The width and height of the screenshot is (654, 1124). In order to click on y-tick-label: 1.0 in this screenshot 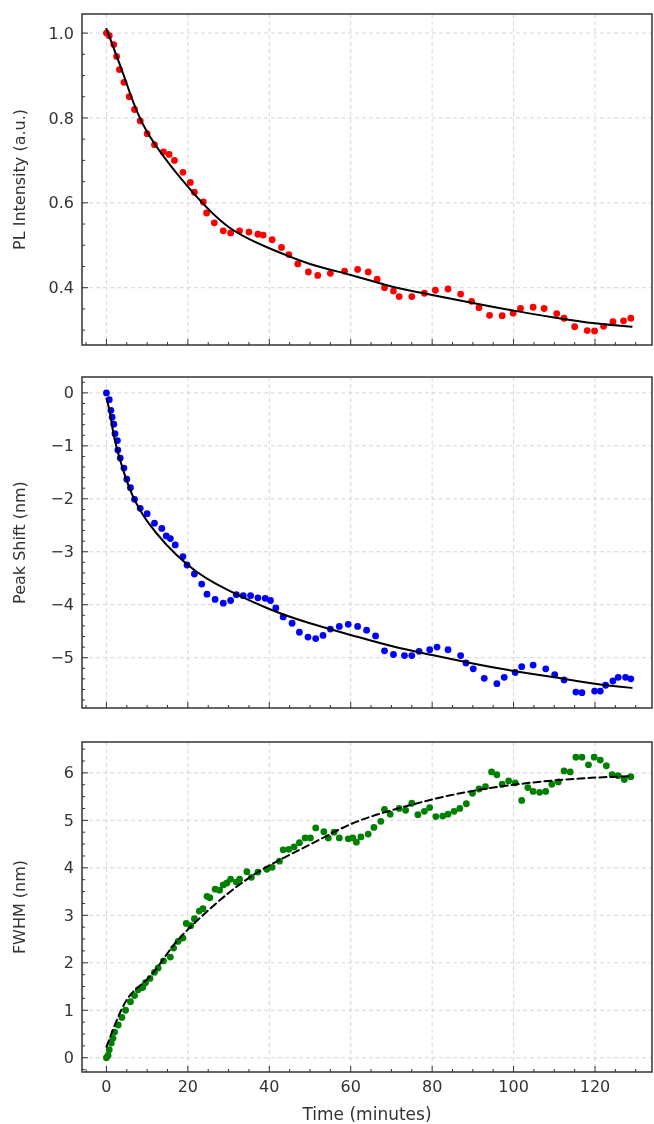, I will do `click(61, 33)`.